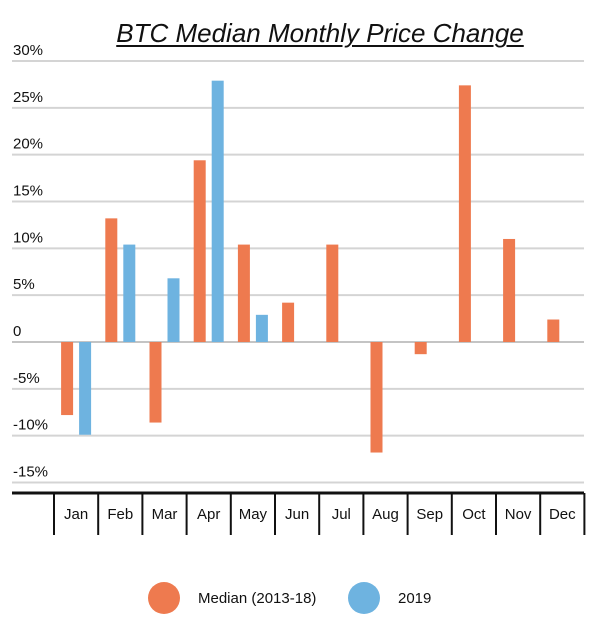 This screenshot has height=631, width=600. I want to click on x-tick-label: Dec, so click(562, 514).